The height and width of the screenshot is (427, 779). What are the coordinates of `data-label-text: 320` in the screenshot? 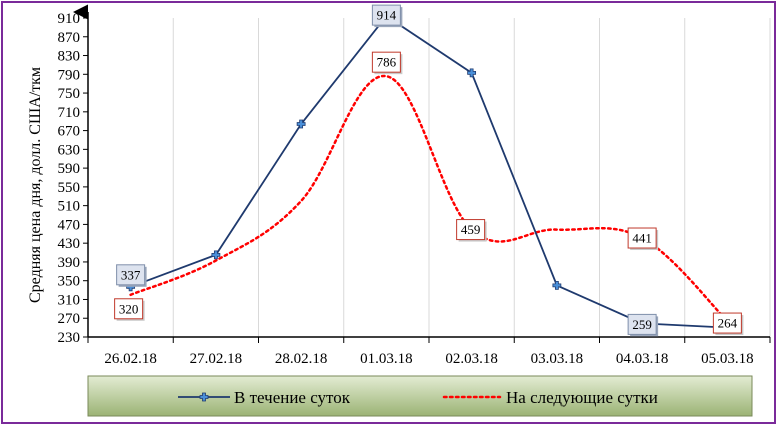 It's located at (129, 308).